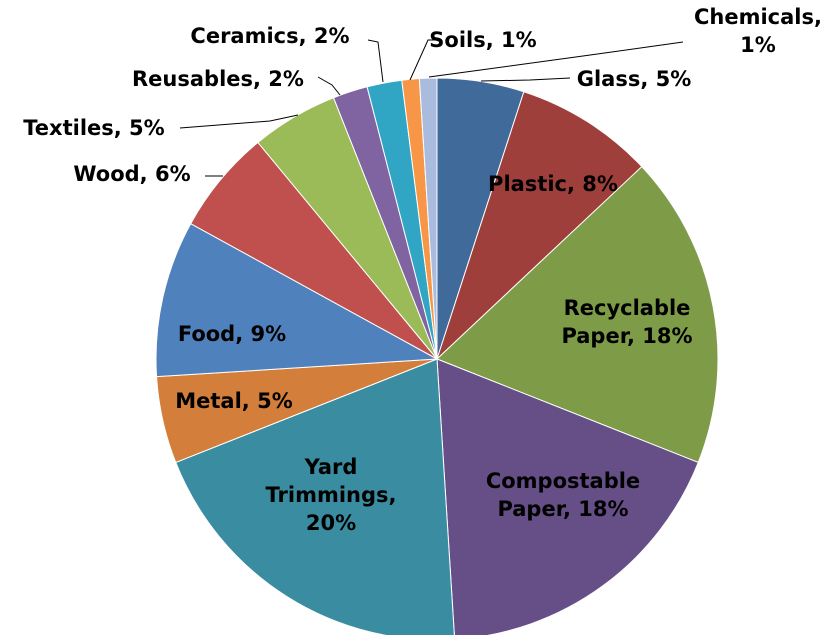 Image resolution: width=836 pixels, height=635 pixels. What do you see at coordinates (539, 225) in the screenshot?
I see `pie-slice-plastic` at bounding box center [539, 225].